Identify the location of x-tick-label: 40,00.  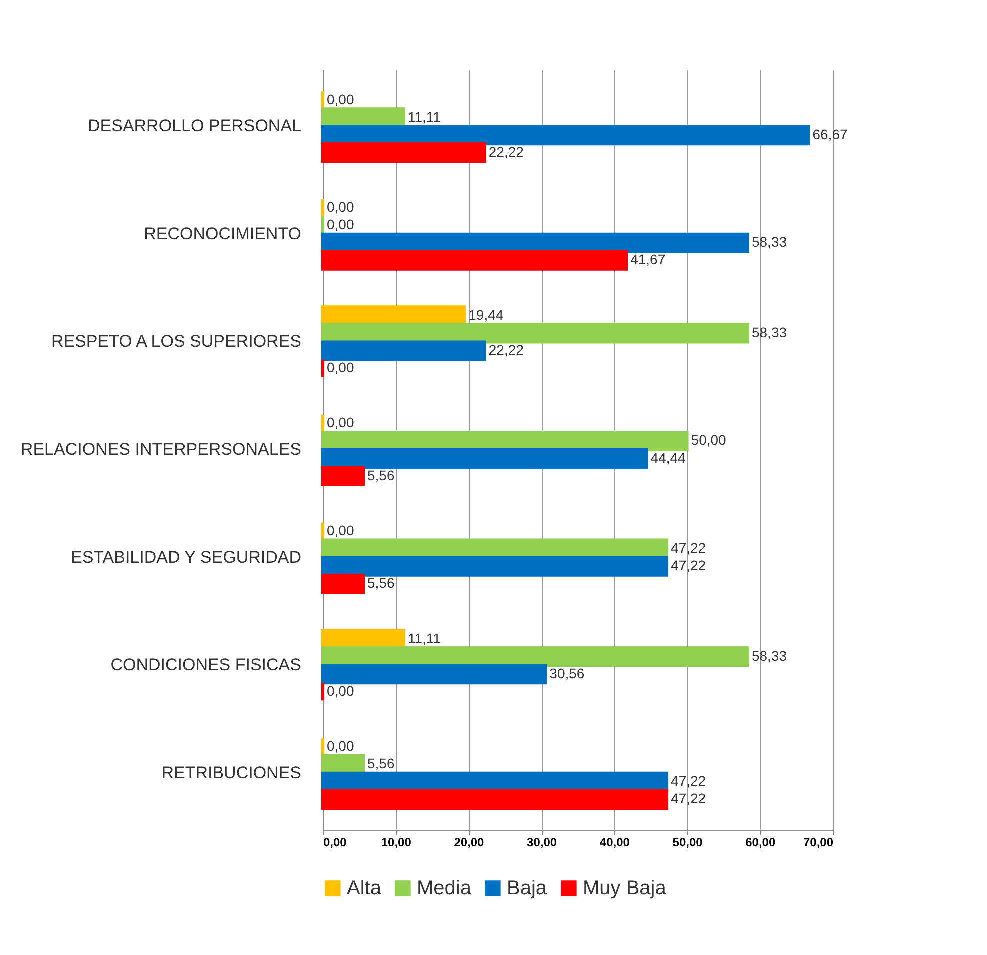
(615, 843).